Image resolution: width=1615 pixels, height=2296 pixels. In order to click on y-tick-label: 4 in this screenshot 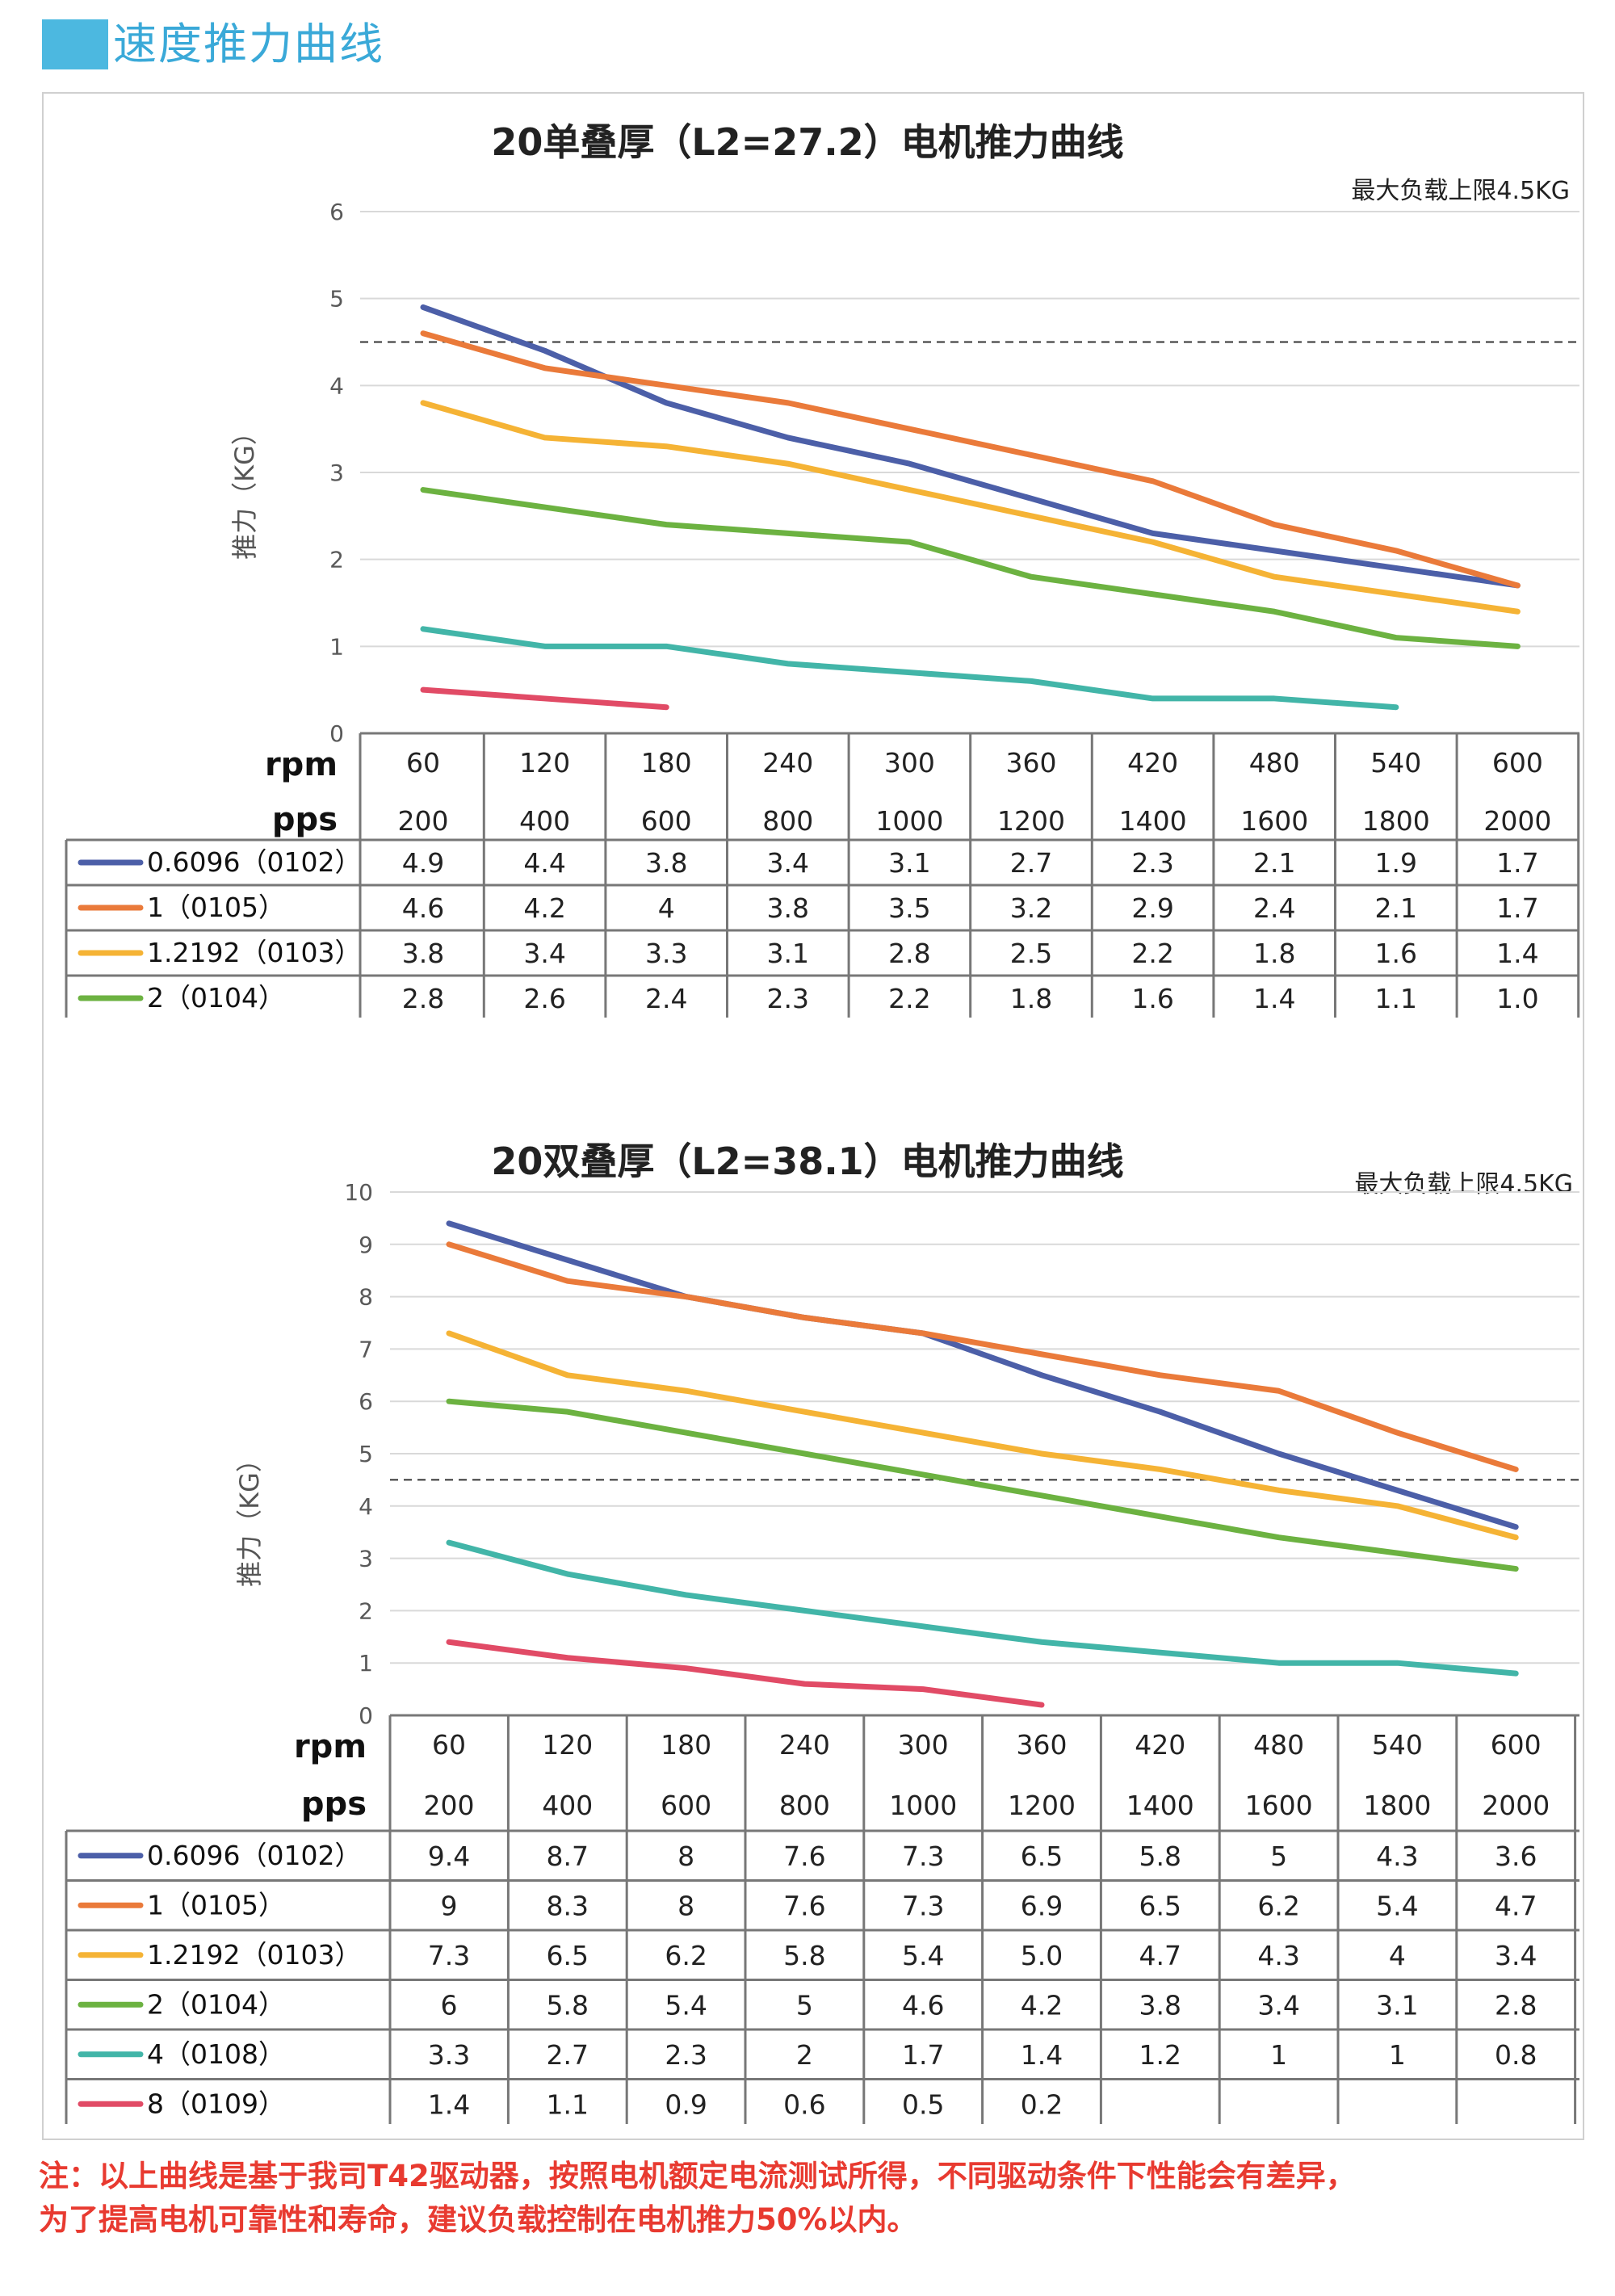, I will do `click(337, 385)`.